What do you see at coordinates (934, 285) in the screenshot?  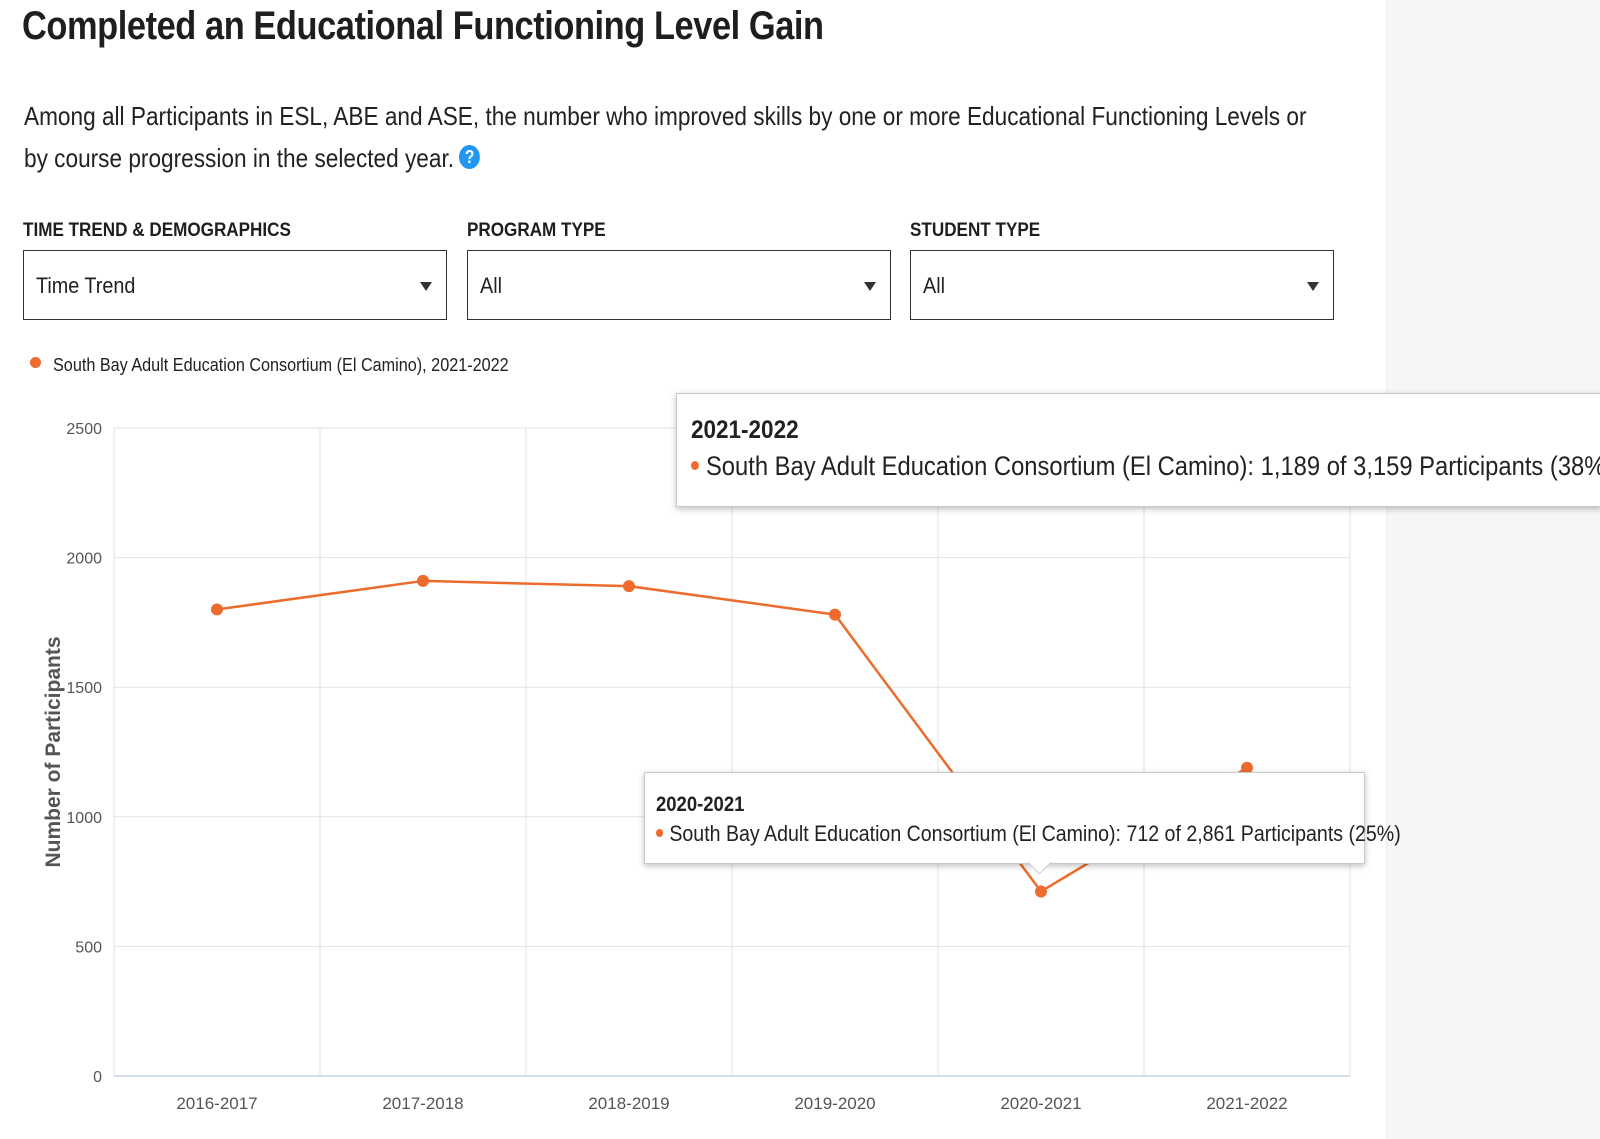 I see `student-type-select-value: All` at bounding box center [934, 285].